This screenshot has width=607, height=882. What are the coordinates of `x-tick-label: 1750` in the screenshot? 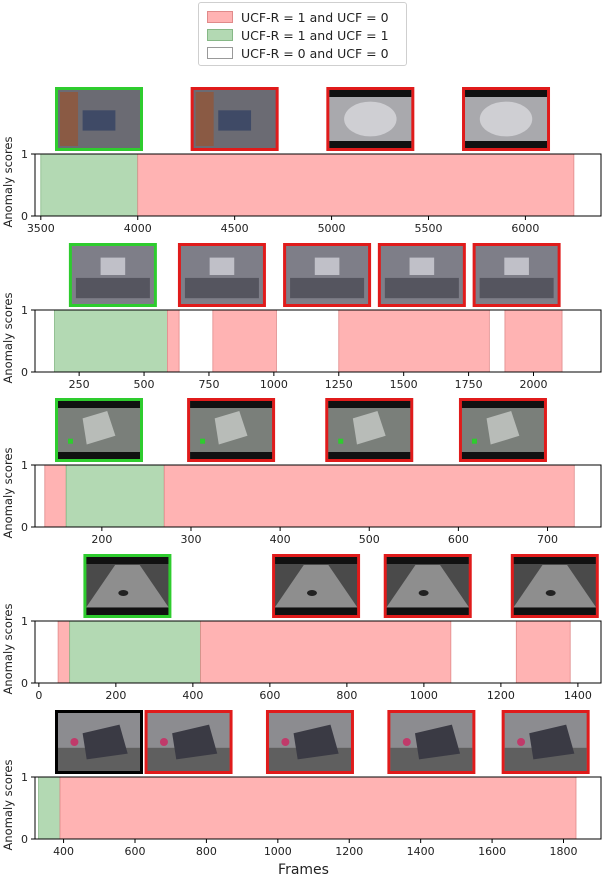 It's located at (469, 384).